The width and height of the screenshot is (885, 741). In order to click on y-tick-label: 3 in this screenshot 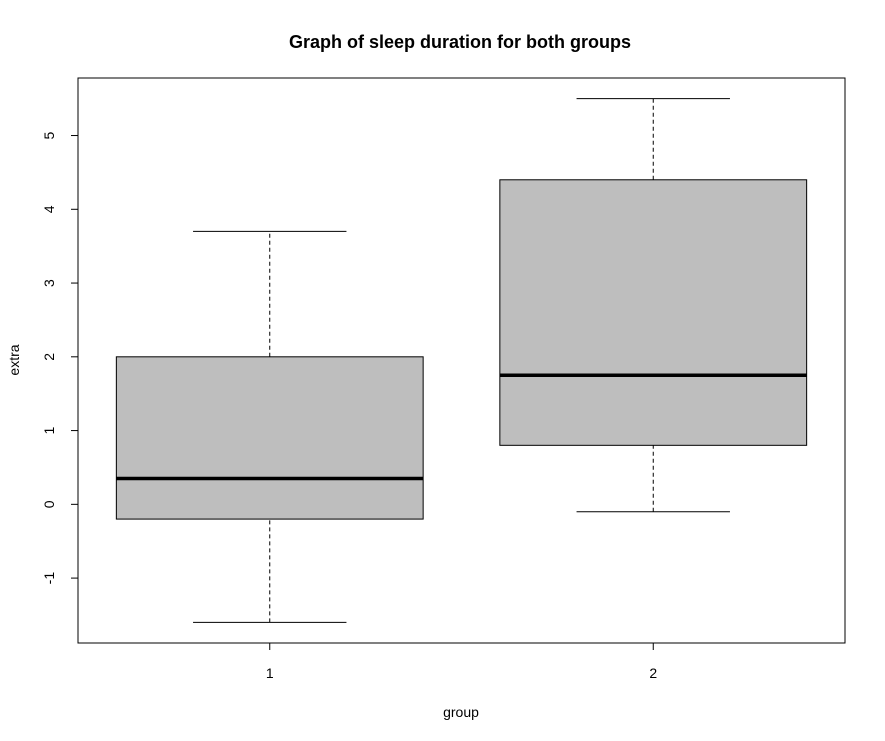, I will do `click(49, 283)`.